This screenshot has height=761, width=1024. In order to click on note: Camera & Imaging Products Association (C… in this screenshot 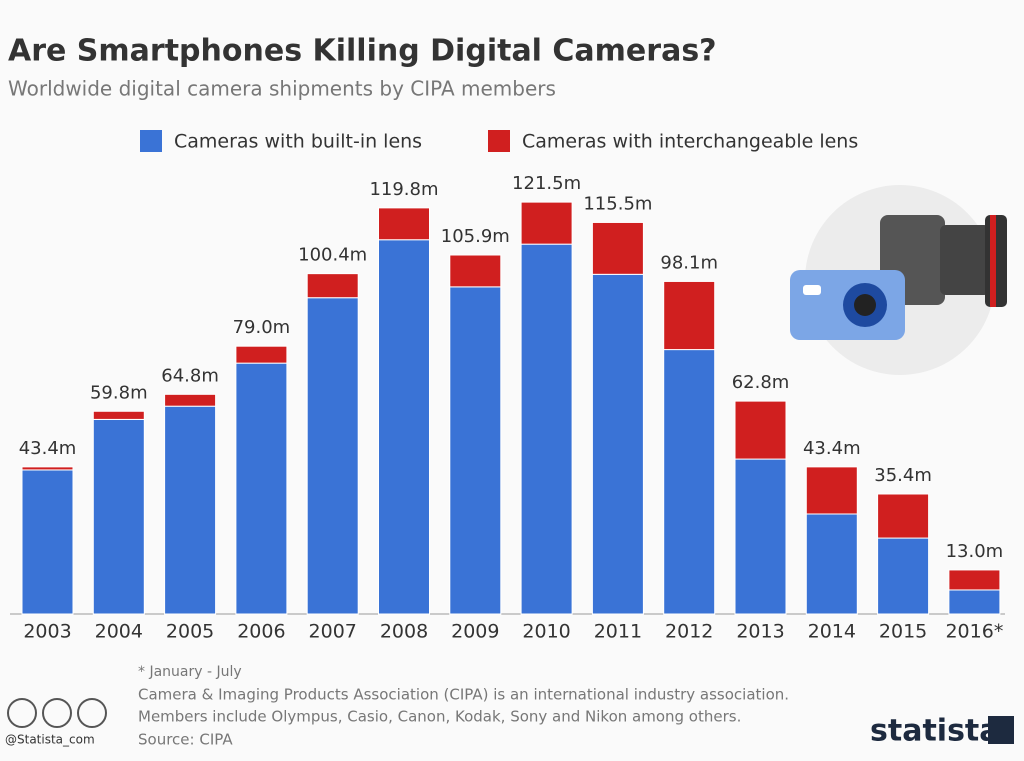, I will do `click(463, 695)`.